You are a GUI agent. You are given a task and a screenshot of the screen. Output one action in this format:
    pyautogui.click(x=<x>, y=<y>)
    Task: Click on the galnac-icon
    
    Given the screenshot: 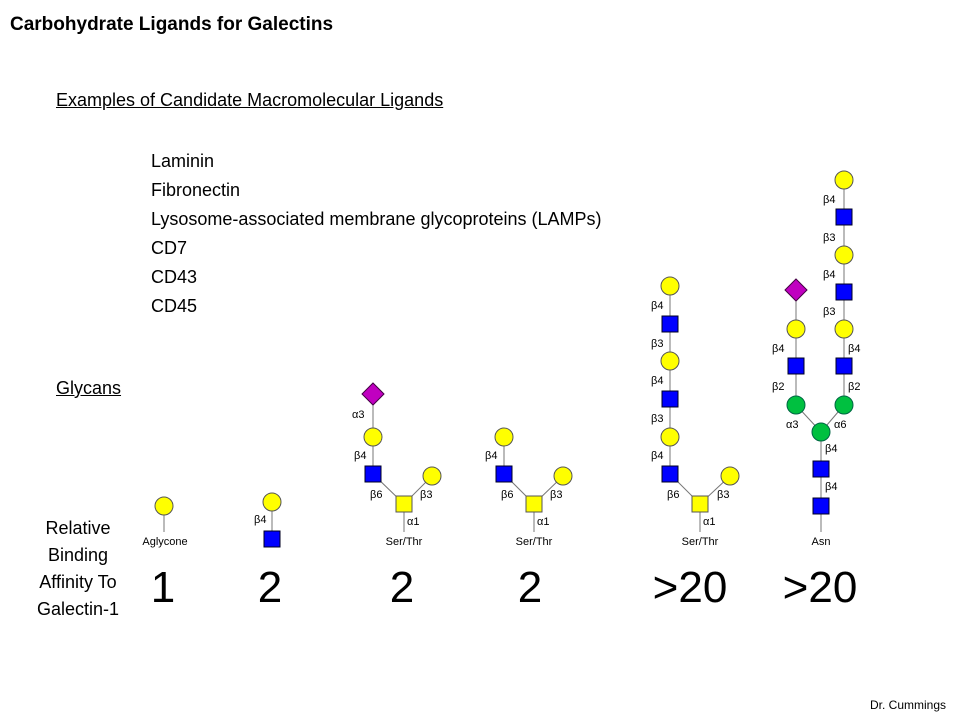 What is the action you would take?
    pyautogui.click(x=552, y=504)
    